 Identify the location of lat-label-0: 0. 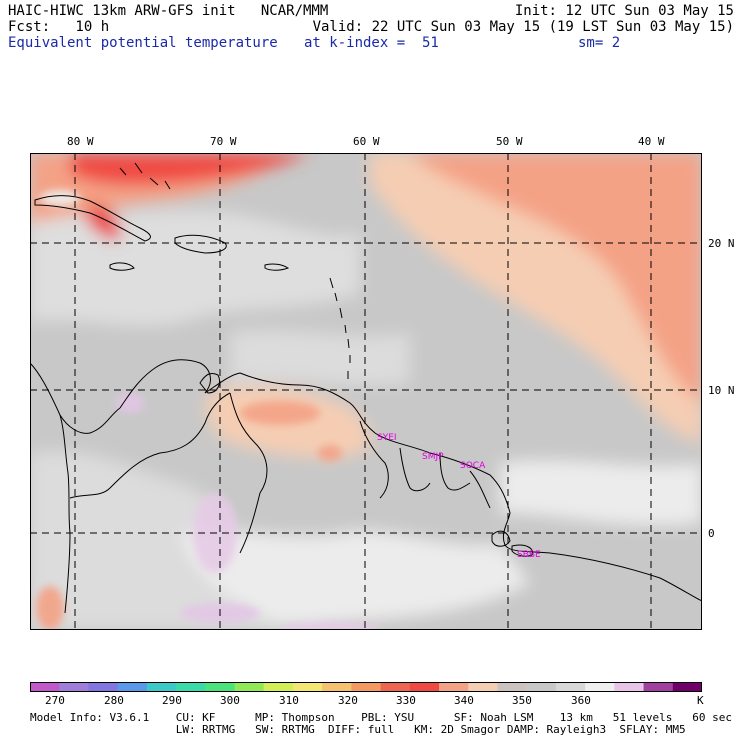
(711, 533).